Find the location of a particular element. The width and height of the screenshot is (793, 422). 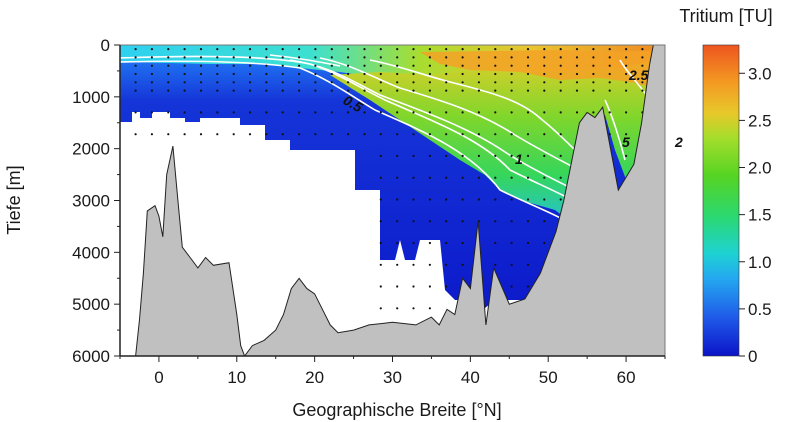

colorbar-tick-label: 3.0 is located at coordinates (760, 73).